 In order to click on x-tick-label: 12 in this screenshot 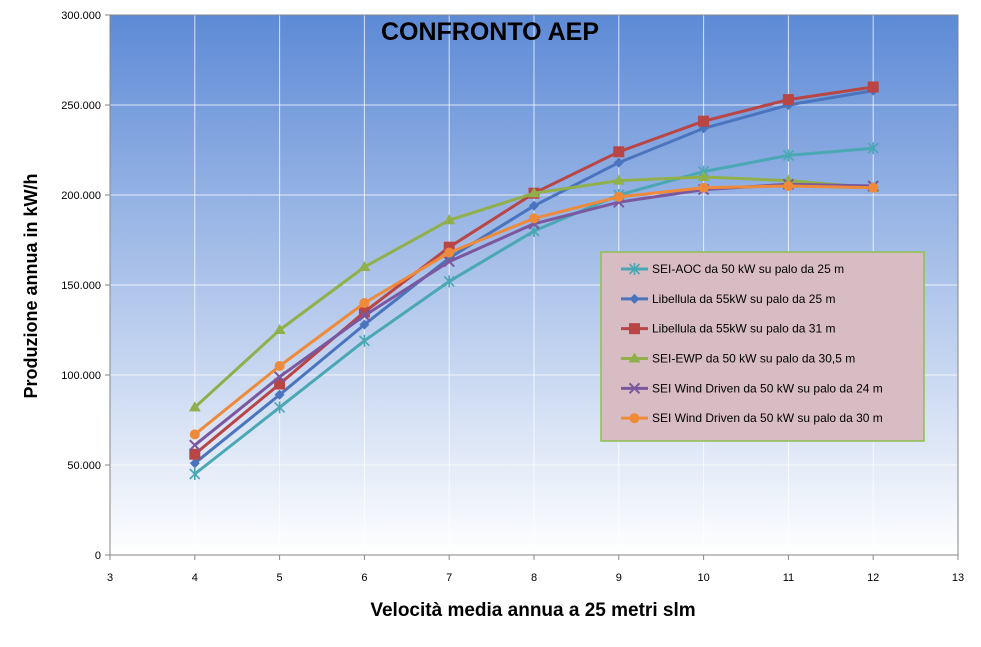, I will do `click(873, 578)`.